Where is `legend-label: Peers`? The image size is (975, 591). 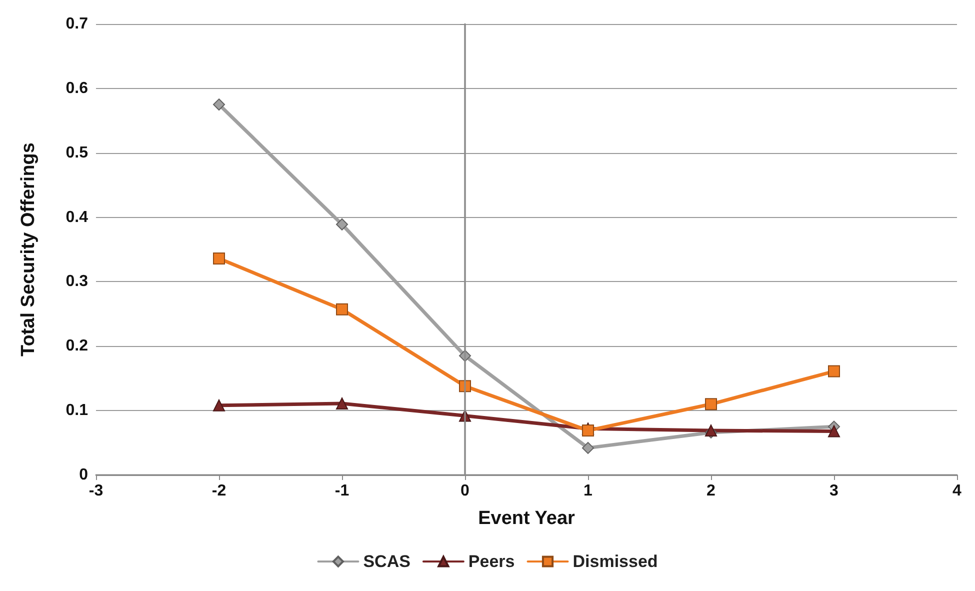 legend-label: Peers is located at coordinates (491, 561).